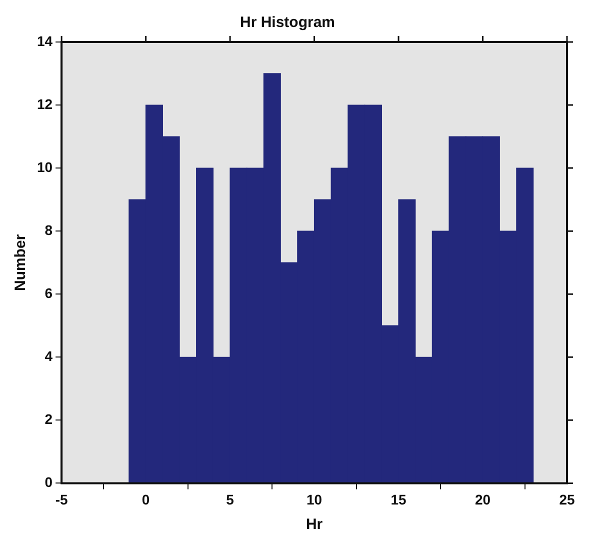  What do you see at coordinates (146, 499) in the screenshot?
I see `x-tick-label: 0` at bounding box center [146, 499].